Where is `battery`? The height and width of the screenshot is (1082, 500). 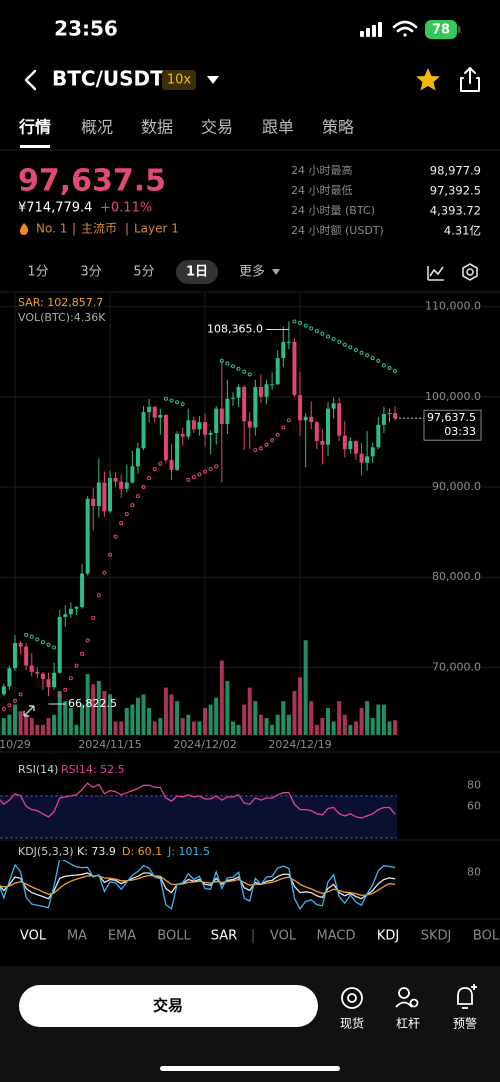 battery is located at coordinates (441, 29).